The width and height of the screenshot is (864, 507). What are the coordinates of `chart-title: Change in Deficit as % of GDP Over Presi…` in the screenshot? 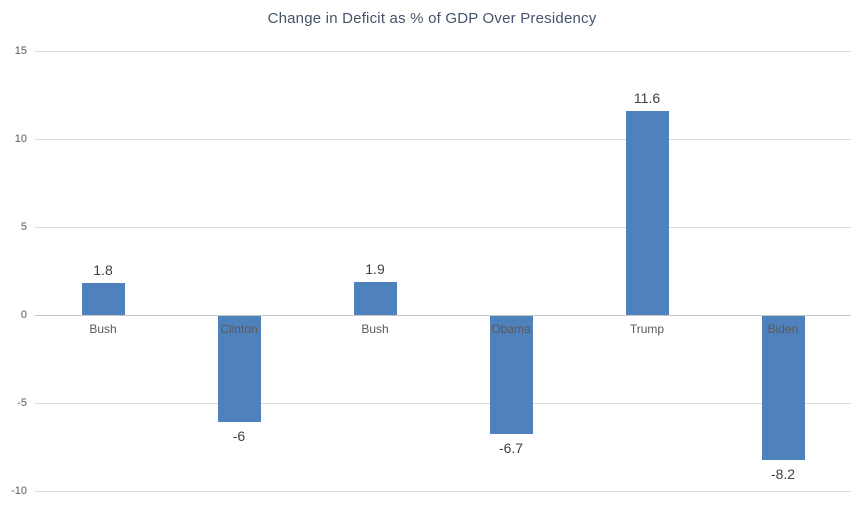 It's located at (432, 18).